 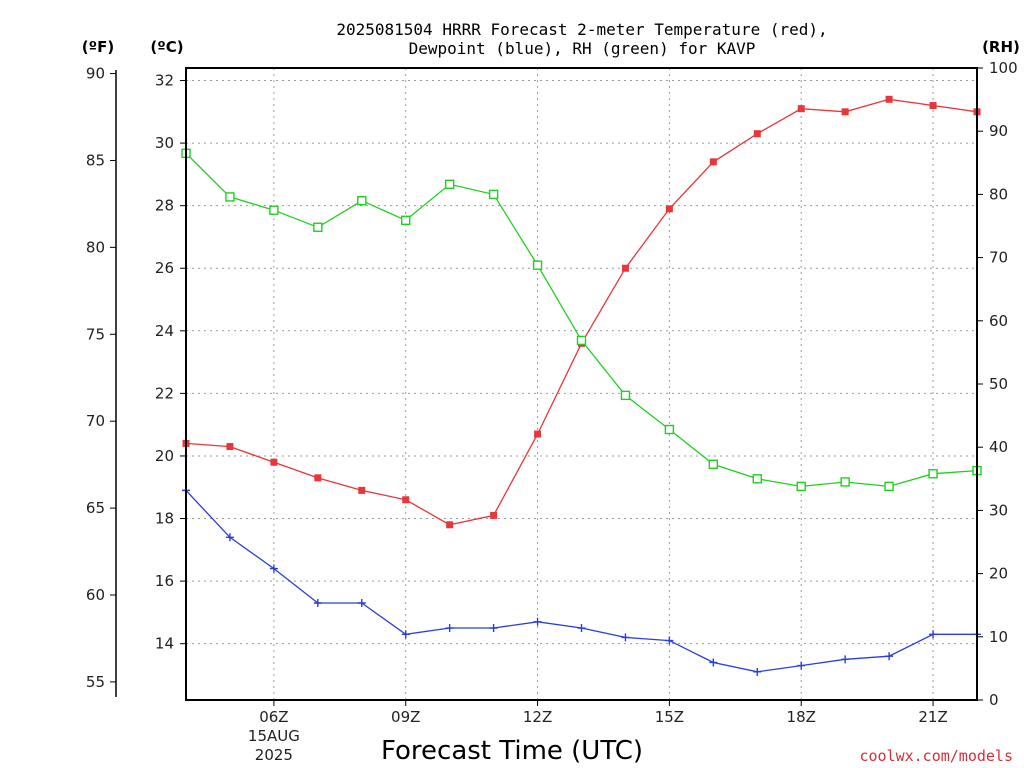 What do you see at coordinates (273, 717) in the screenshot?
I see `x-tick-label: 06Z` at bounding box center [273, 717].